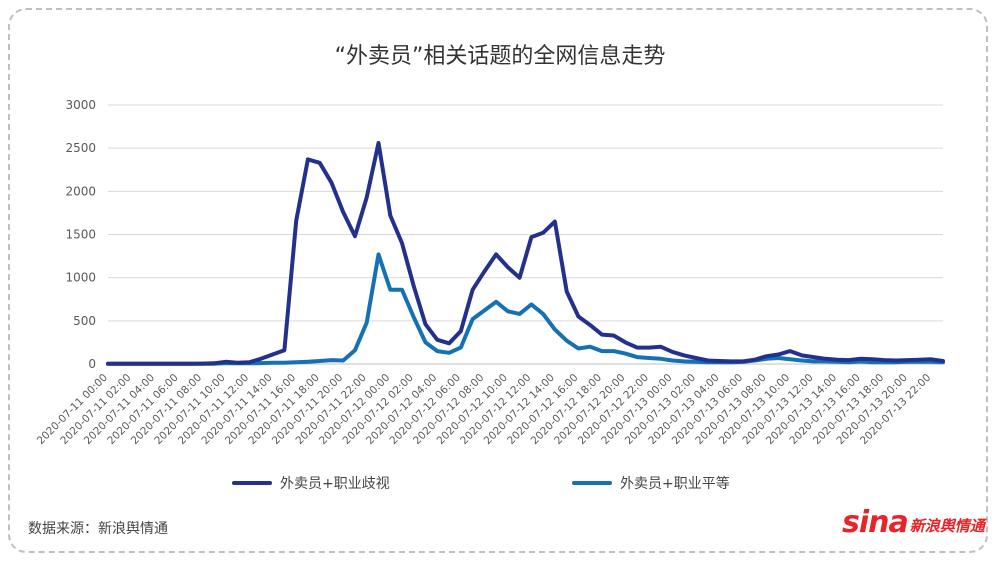 This screenshot has height=563, width=1000. I want to click on y-tick-label: 3000, so click(80, 105).